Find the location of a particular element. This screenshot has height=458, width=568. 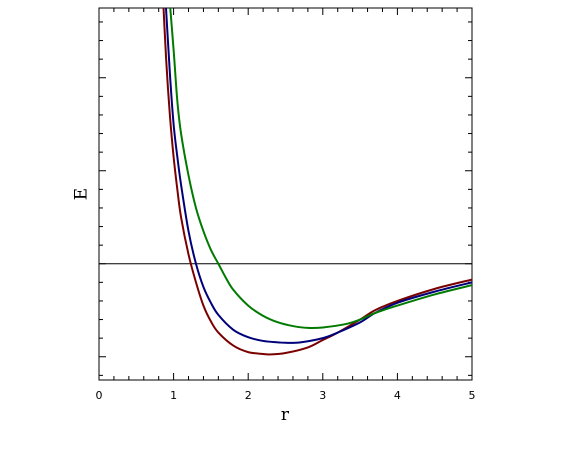

x-axis-ticks-top is located at coordinates (285, 11).